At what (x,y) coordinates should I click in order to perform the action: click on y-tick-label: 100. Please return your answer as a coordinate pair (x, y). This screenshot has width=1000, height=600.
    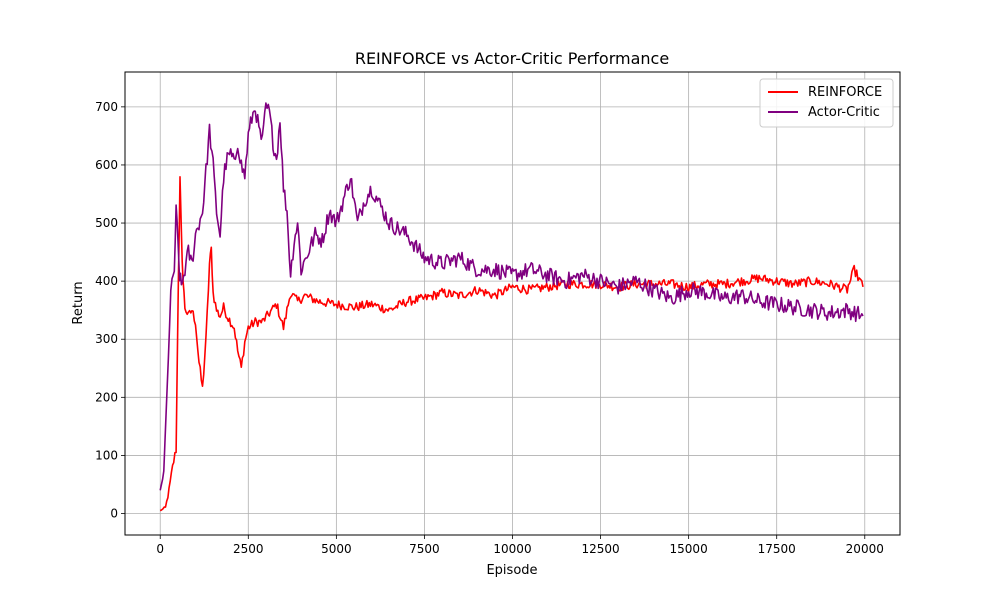
    Looking at the image, I should click on (106, 455).